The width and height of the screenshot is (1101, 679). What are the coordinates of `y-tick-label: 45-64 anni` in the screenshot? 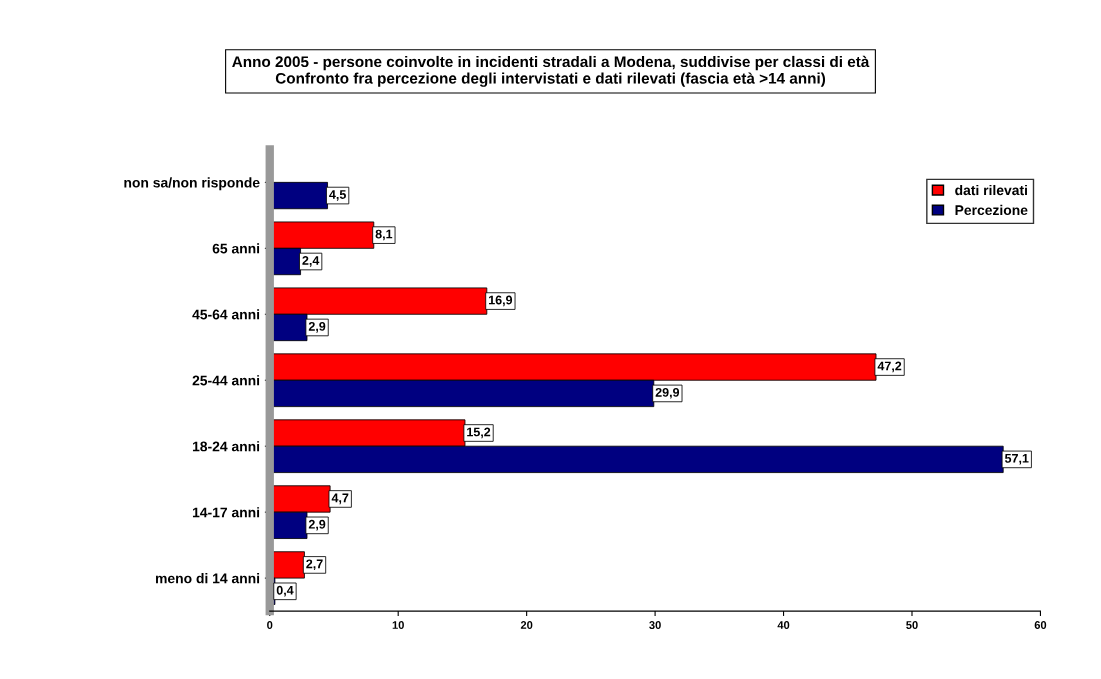 It's located at (226, 314).